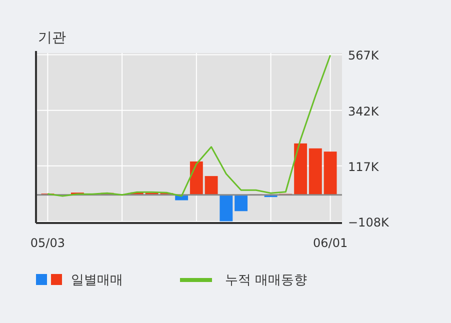  Describe the element at coordinates (97, 280) in the screenshot. I see `legend-label: 일별매매` at that location.